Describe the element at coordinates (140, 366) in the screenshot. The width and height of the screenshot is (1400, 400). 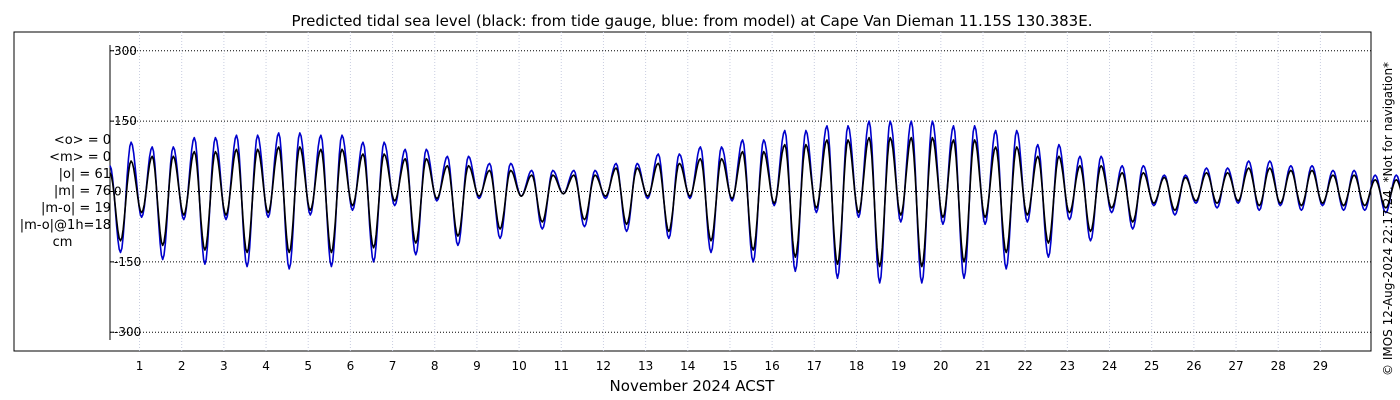
I see `x-tick-label: 1` at that location.